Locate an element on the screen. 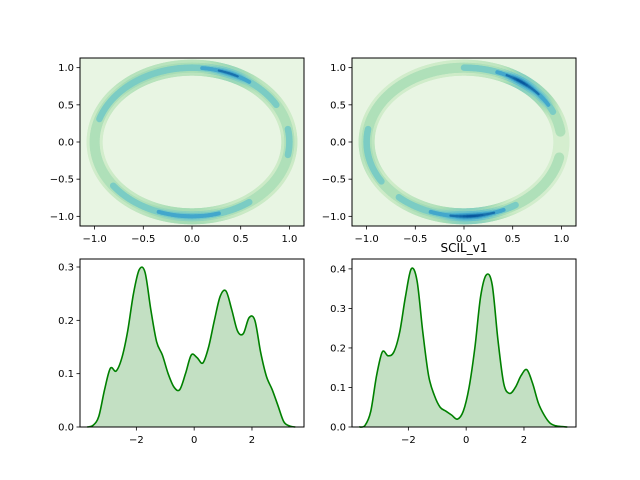 The height and width of the screenshot is (480, 640). chart-title: SCIL_v1 is located at coordinates (464, 248).